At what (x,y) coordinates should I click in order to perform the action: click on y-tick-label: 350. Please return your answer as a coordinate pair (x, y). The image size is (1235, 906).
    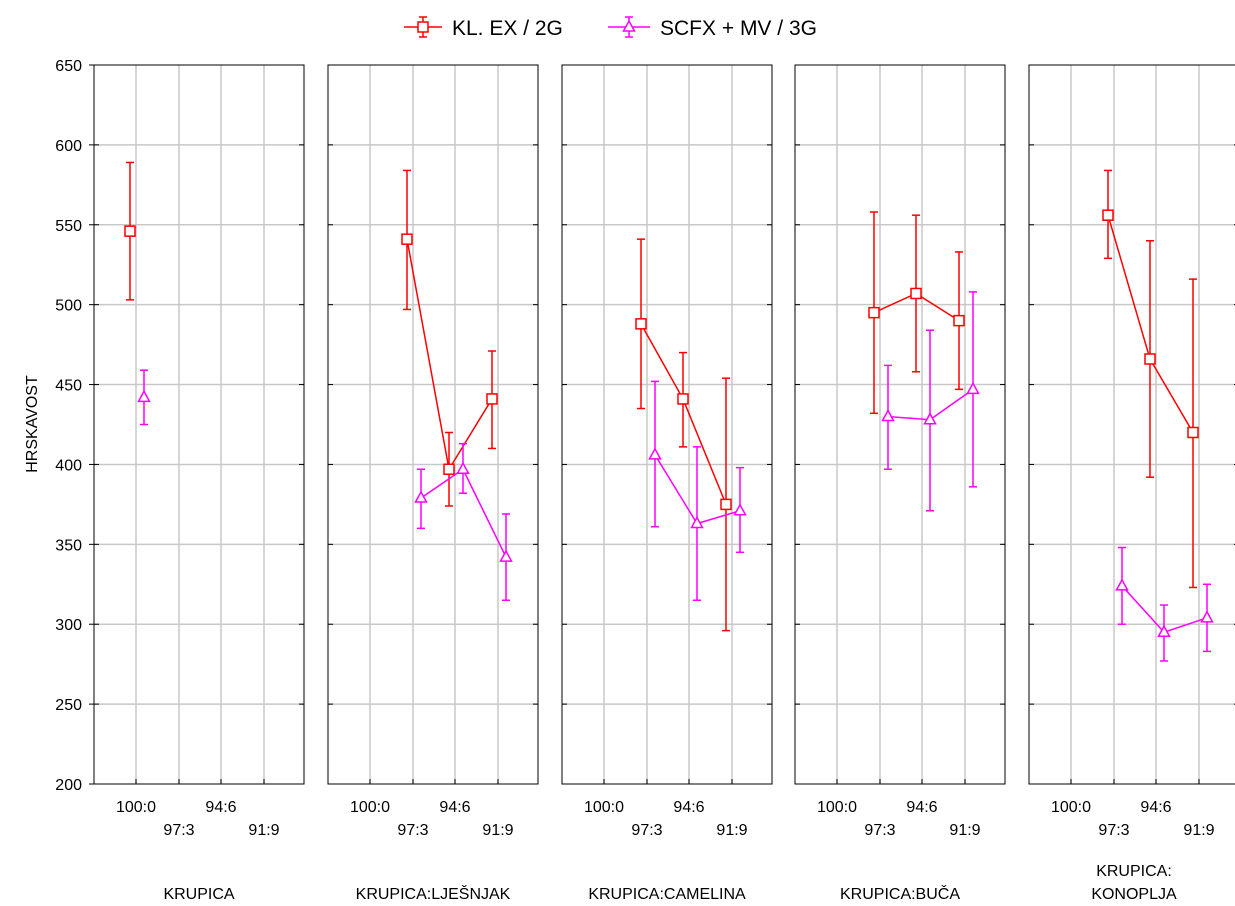
    Looking at the image, I should click on (68, 545).